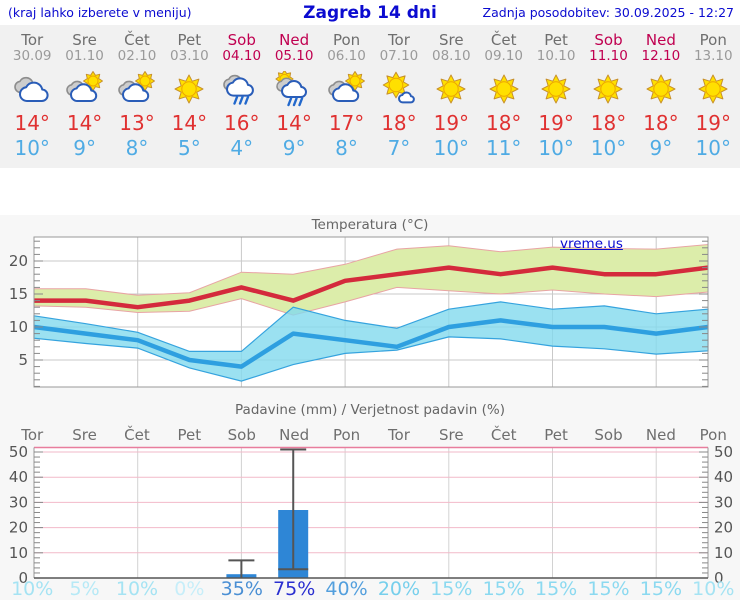 The height and width of the screenshot is (600, 740). What do you see at coordinates (84, 589) in the screenshot?
I see `precip-probability: 5%` at bounding box center [84, 589].